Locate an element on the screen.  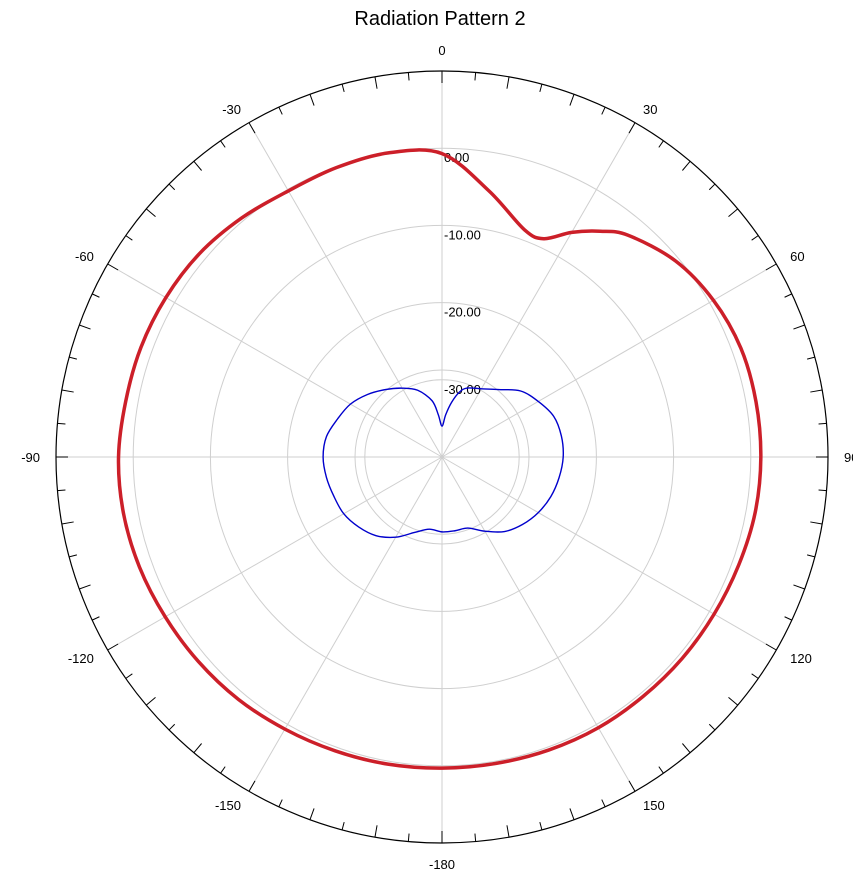
angle-tick-label: 30 is located at coordinates (650, 109).